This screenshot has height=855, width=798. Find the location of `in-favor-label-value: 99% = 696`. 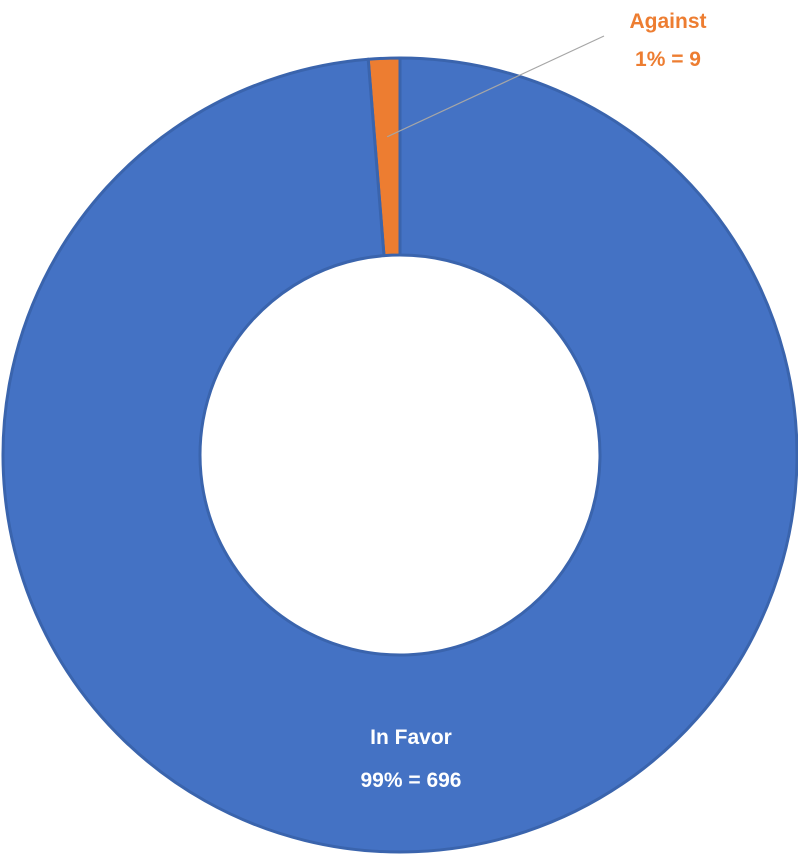

in-favor-label-value: 99% = 696 is located at coordinates (410, 780).